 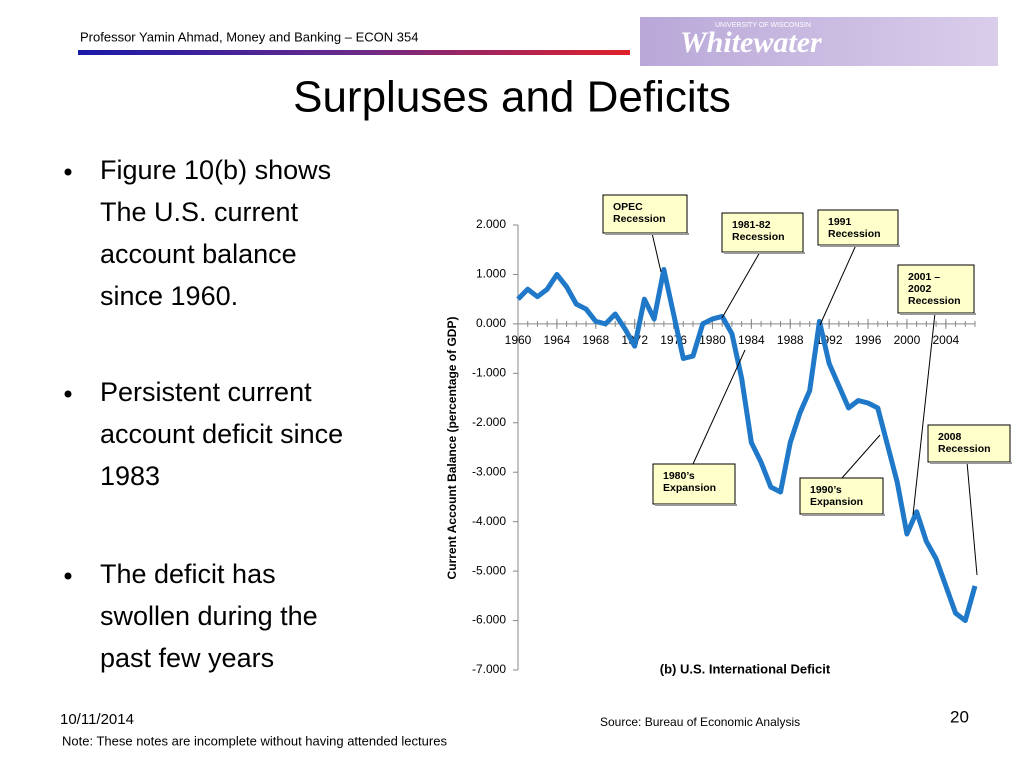 What do you see at coordinates (489, 620) in the screenshot?
I see `y-tick-label: -6.000` at bounding box center [489, 620].